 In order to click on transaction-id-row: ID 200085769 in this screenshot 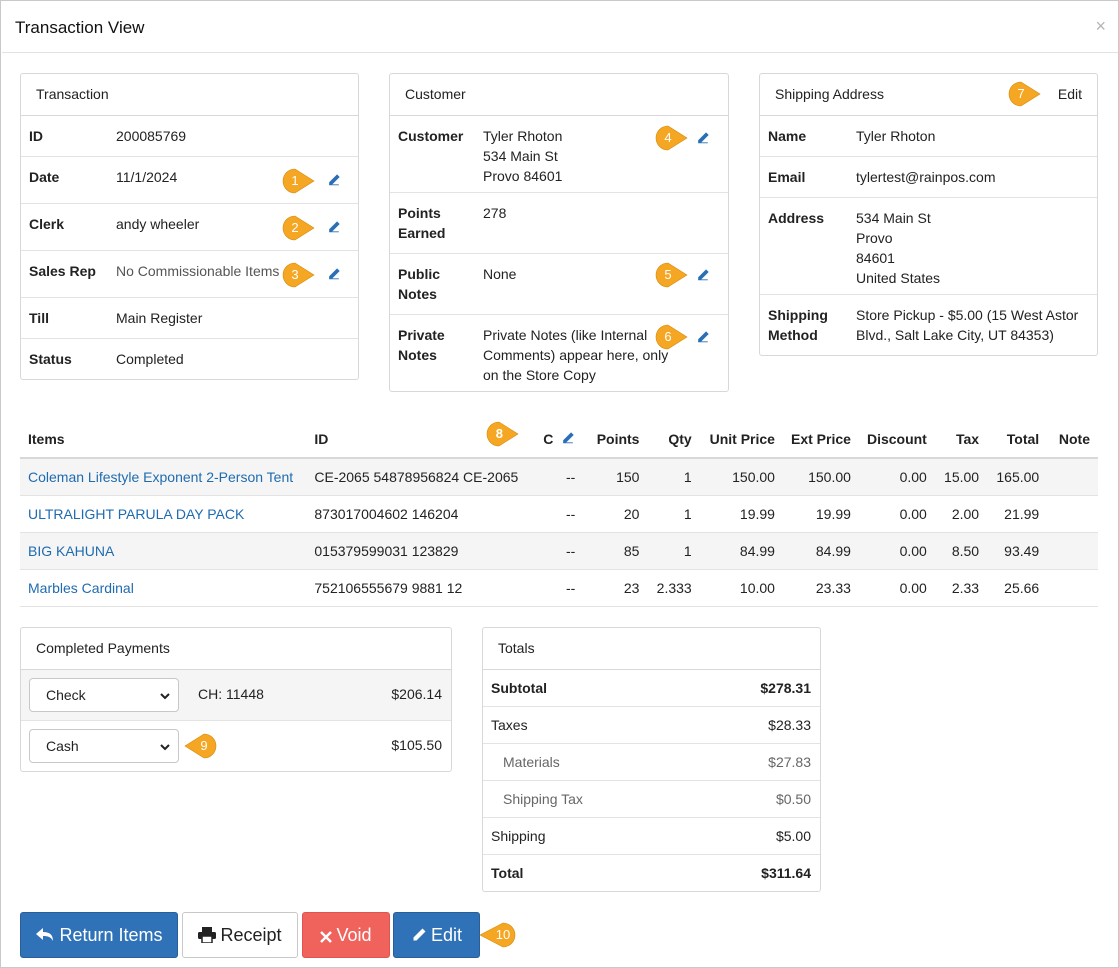, I will do `click(189, 136)`.